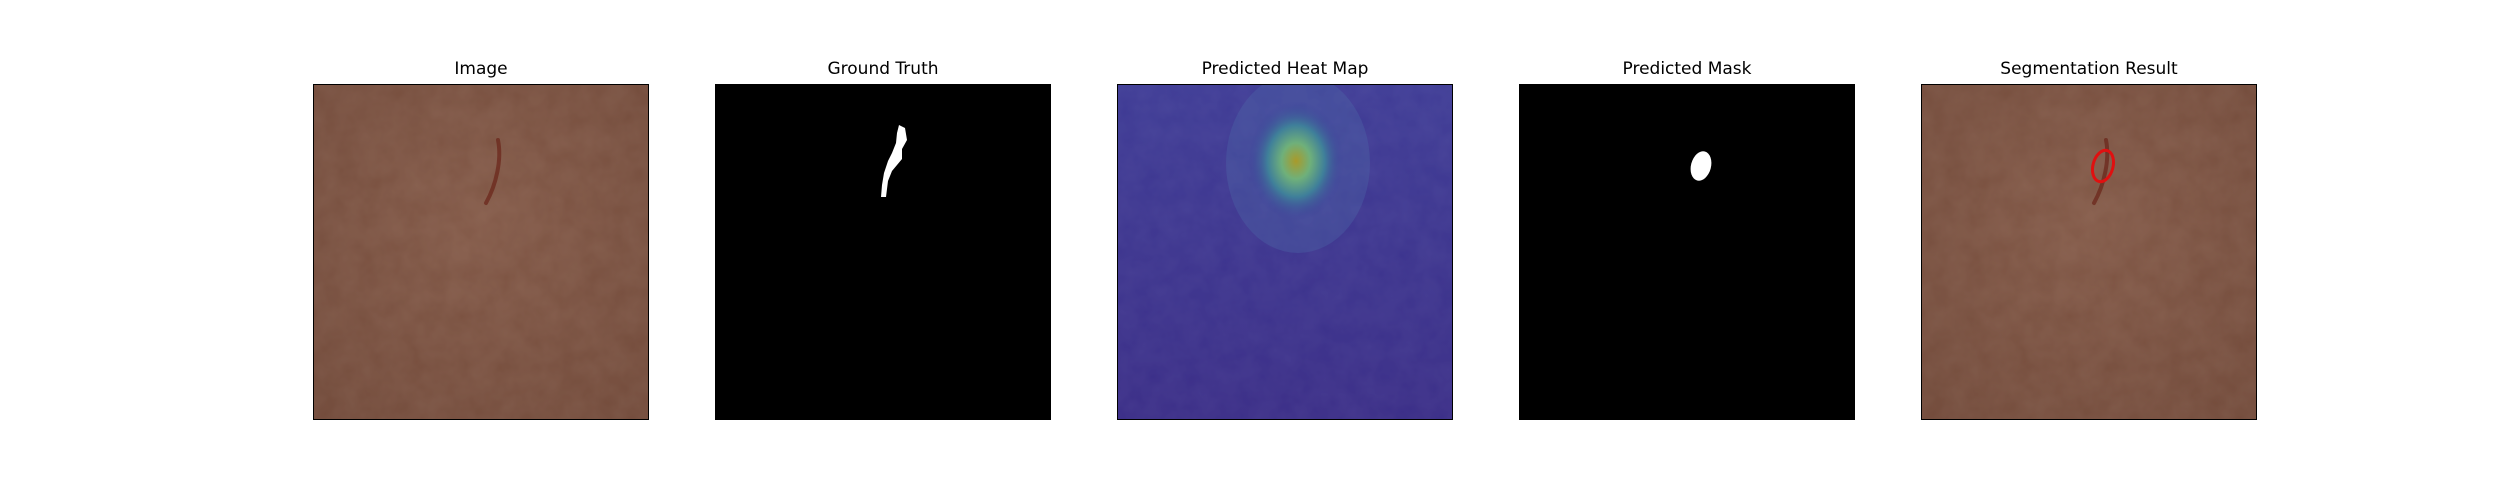  I want to click on heat-map-view, so click(1285, 252).